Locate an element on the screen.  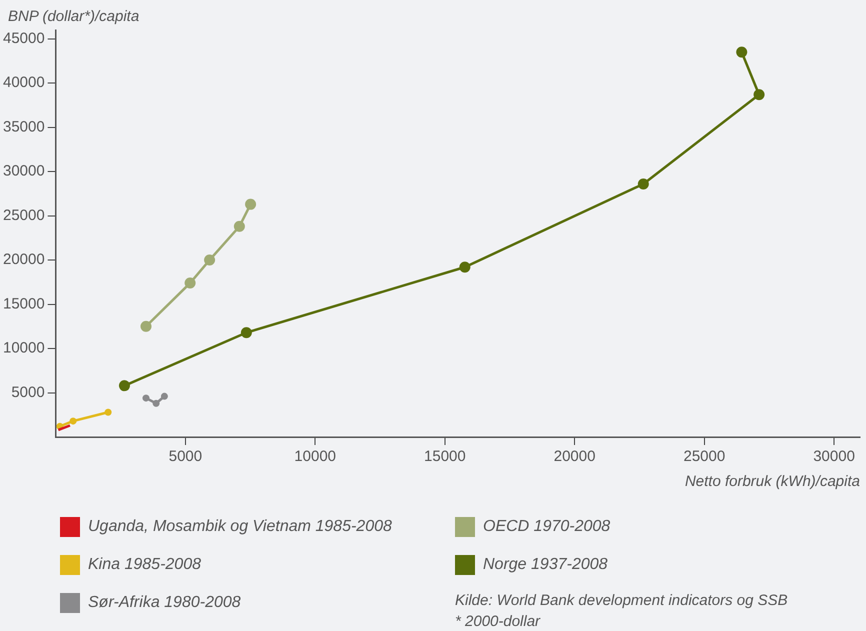
text: Kilde: World Bank development indicators og SSB is located at coordinates (621, 601).